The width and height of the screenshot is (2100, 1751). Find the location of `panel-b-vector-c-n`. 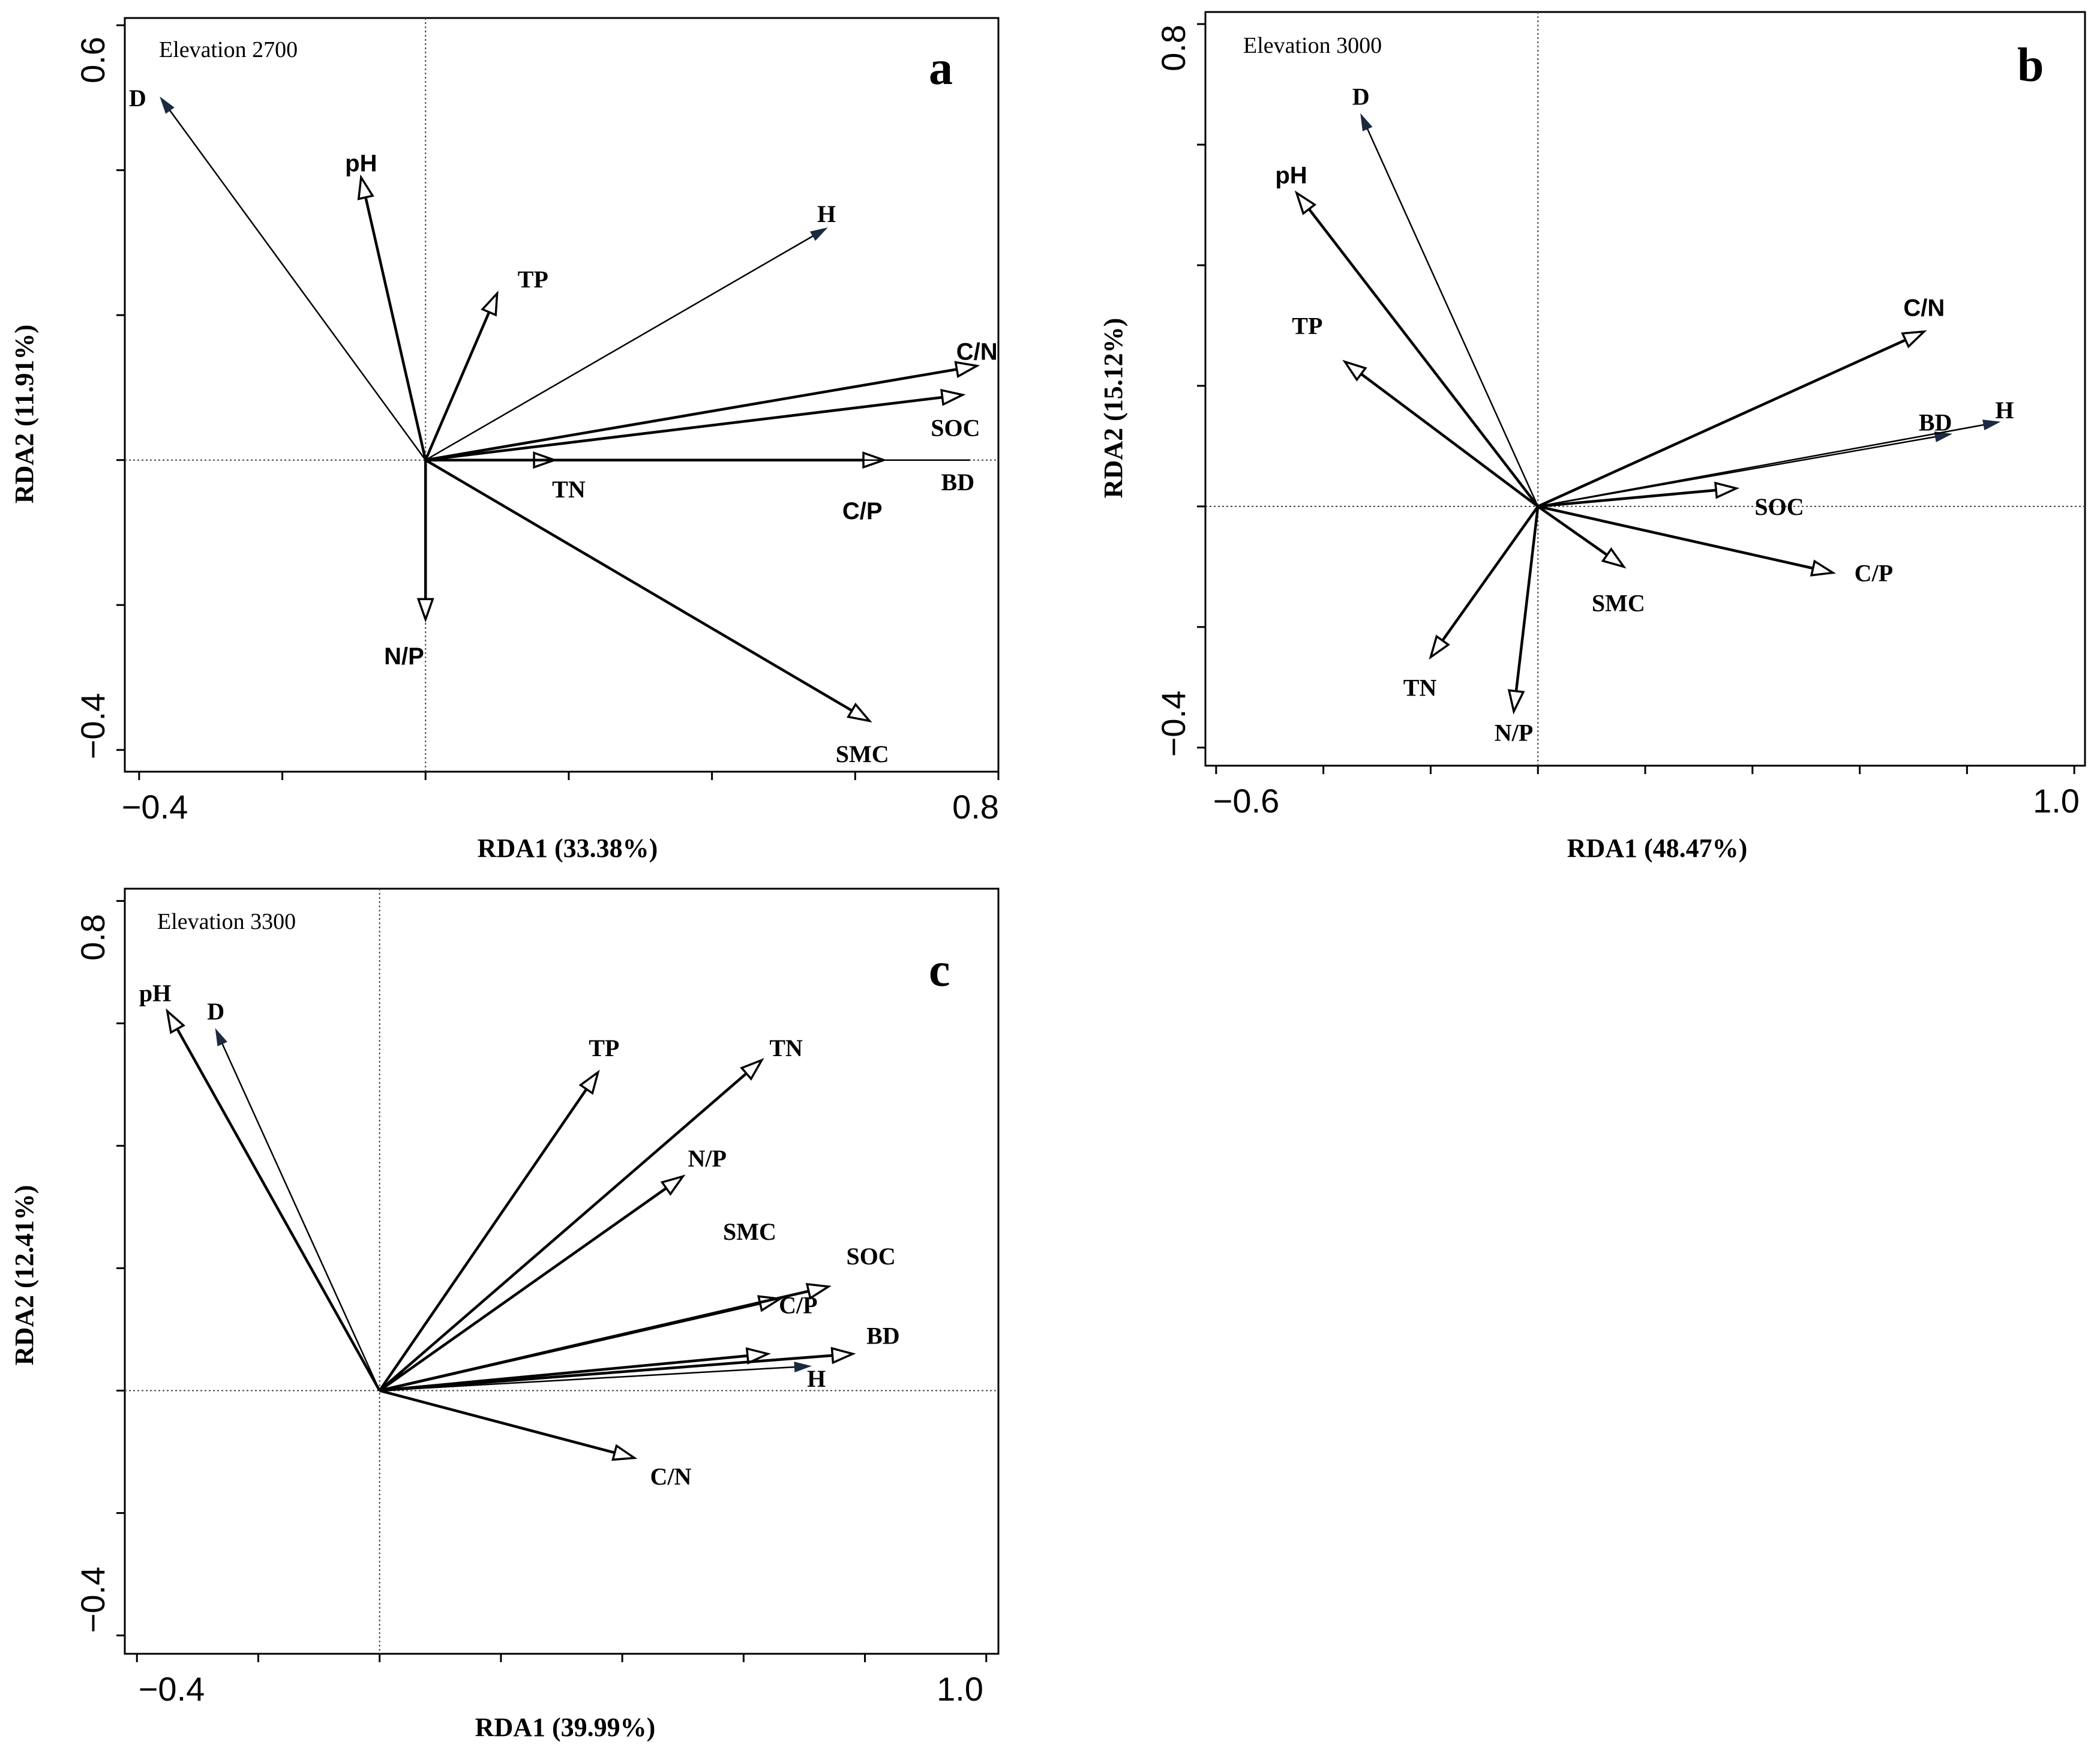

panel-b-vector-c-n is located at coordinates (1722, 423).